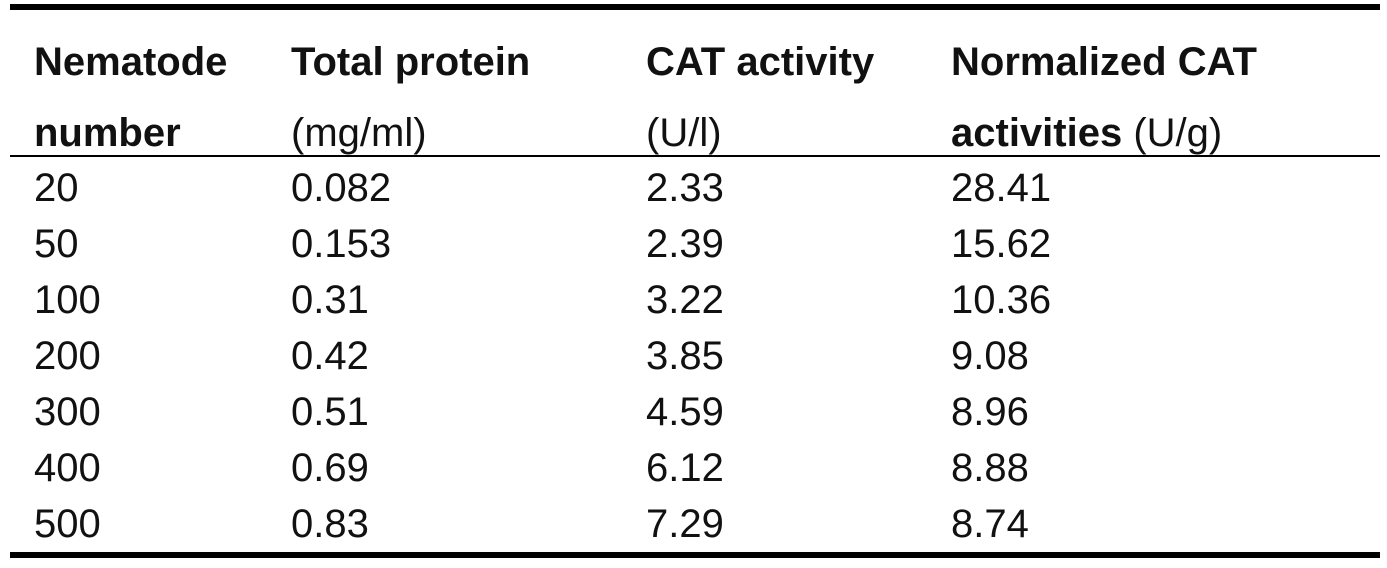 The image size is (1387, 568). I want to click on table-row: 200 0.42 3.85 9.08, so click(695, 364).